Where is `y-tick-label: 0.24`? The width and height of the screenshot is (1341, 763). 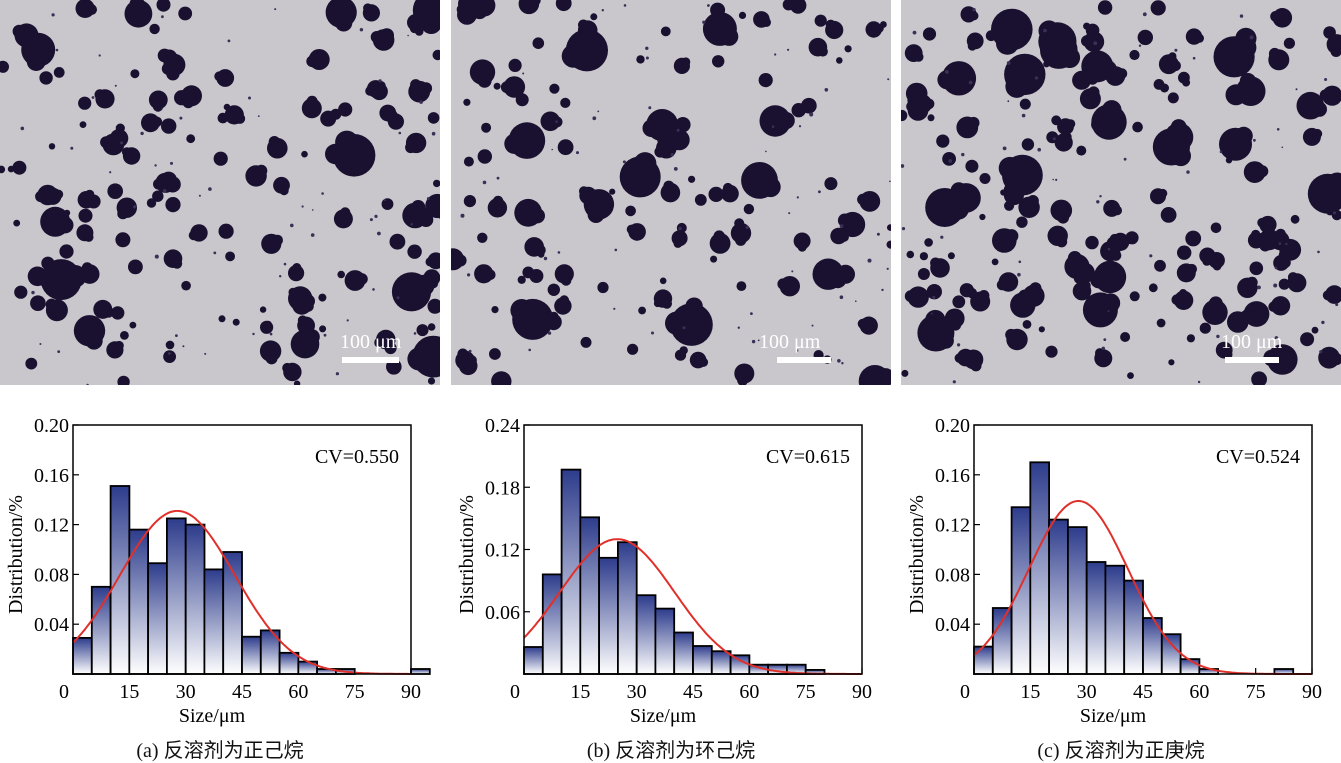 y-tick-label: 0.24 is located at coordinates (502, 426).